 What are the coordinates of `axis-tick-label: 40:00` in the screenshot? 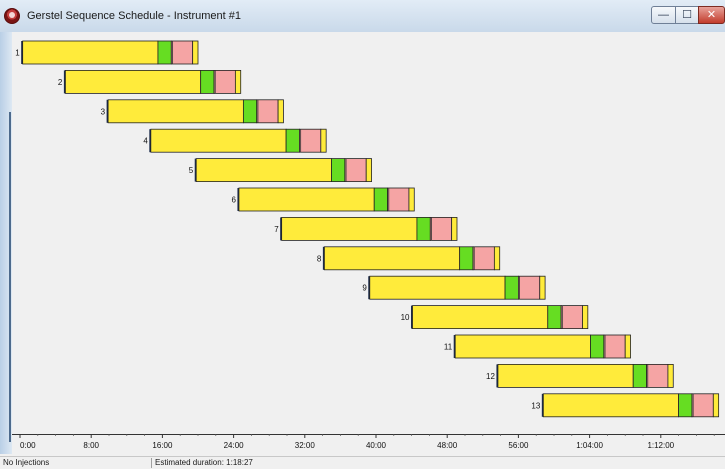 It's located at (376, 445).